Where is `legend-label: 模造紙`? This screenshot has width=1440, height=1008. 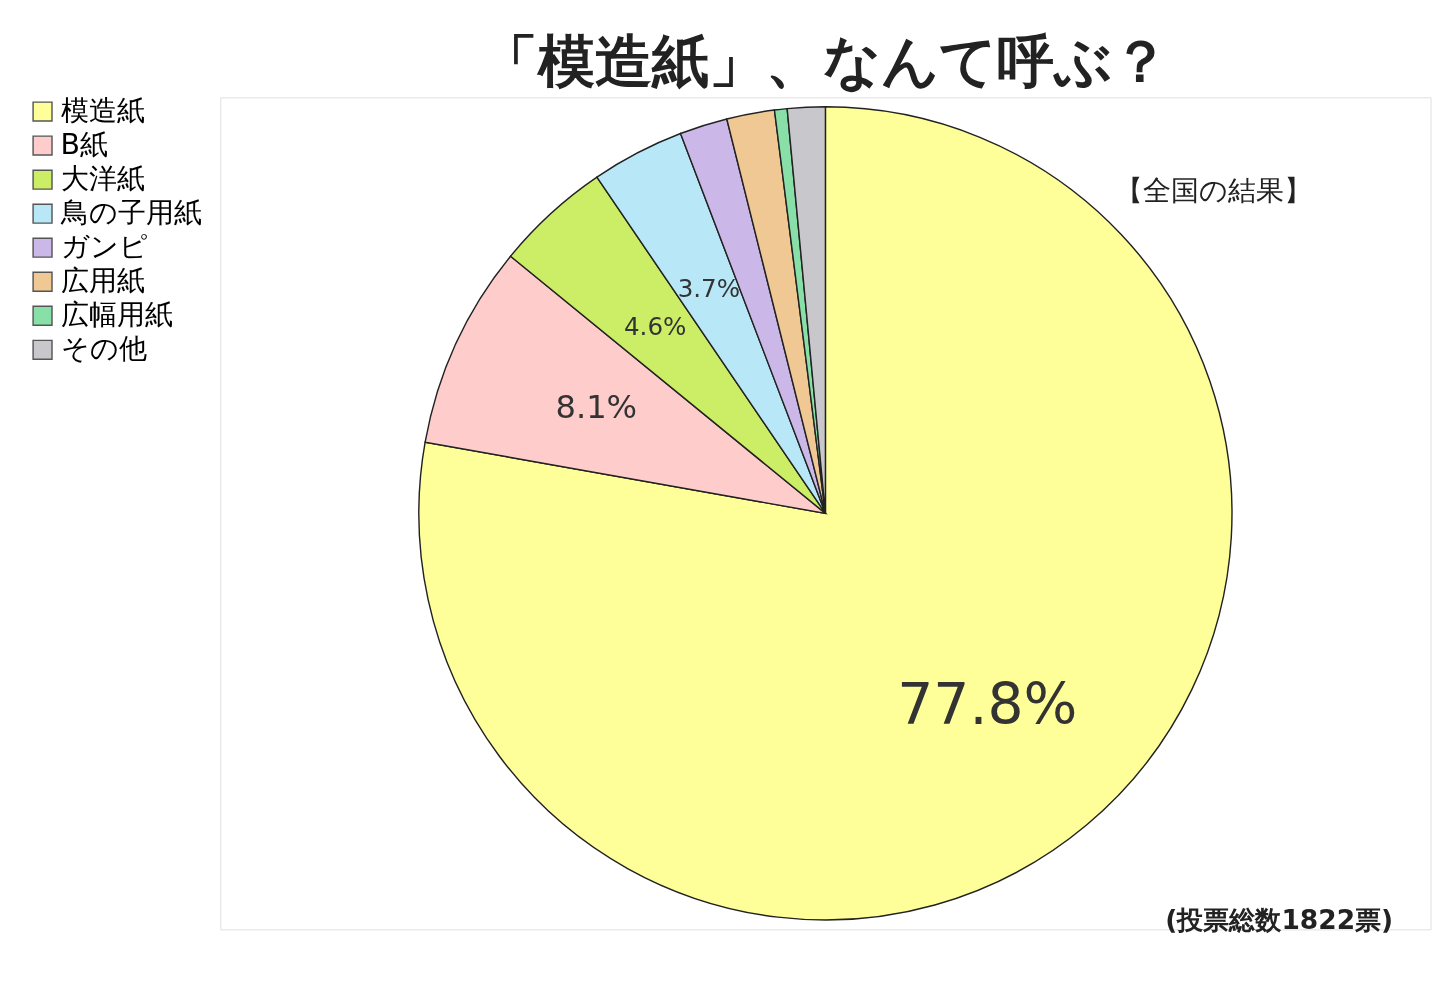 legend-label: 模造紙 is located at coordinates (102, 111).